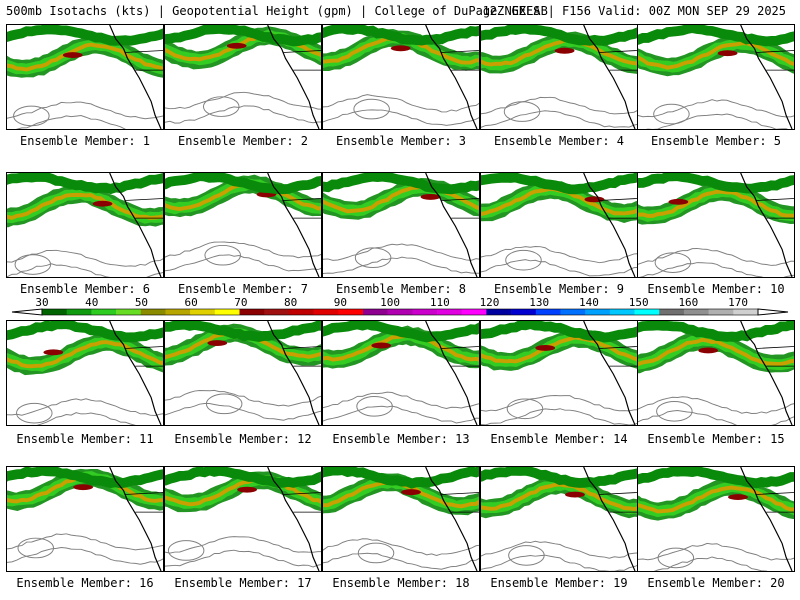 The height and width of the screenshot is (600, 800). Describe the element at coordinates (559, 289) in the screenshot. I see `ensemble-member-label: Ensemble Member: 9` at that location.